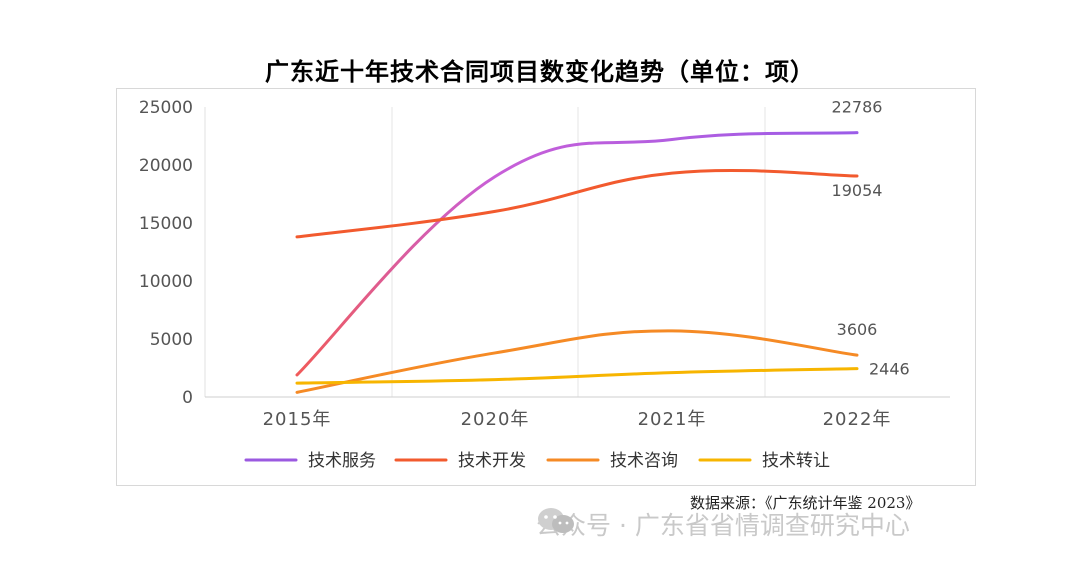 This screenshot has height=565, width=1080. Describe the element at coordinates (857, 419) in the screenshot. I see `x-tick-label: 2022年` at that location.